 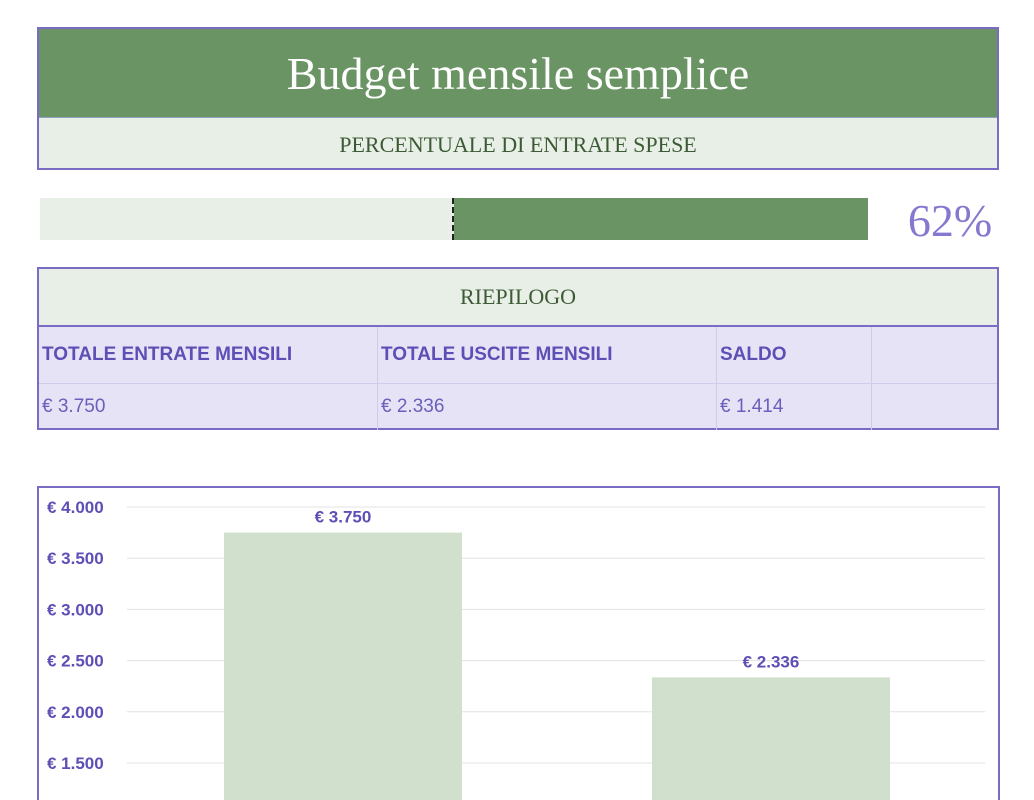 What do you see at coordinates (934, 355) in the screenshot?
I see `header-empty` at bounding box center [934, 355].